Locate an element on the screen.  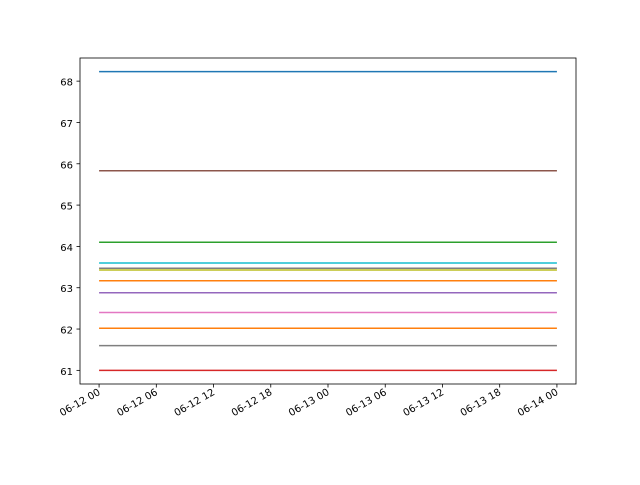
y-tick-label: 67 is located at coordinates (66, 124).